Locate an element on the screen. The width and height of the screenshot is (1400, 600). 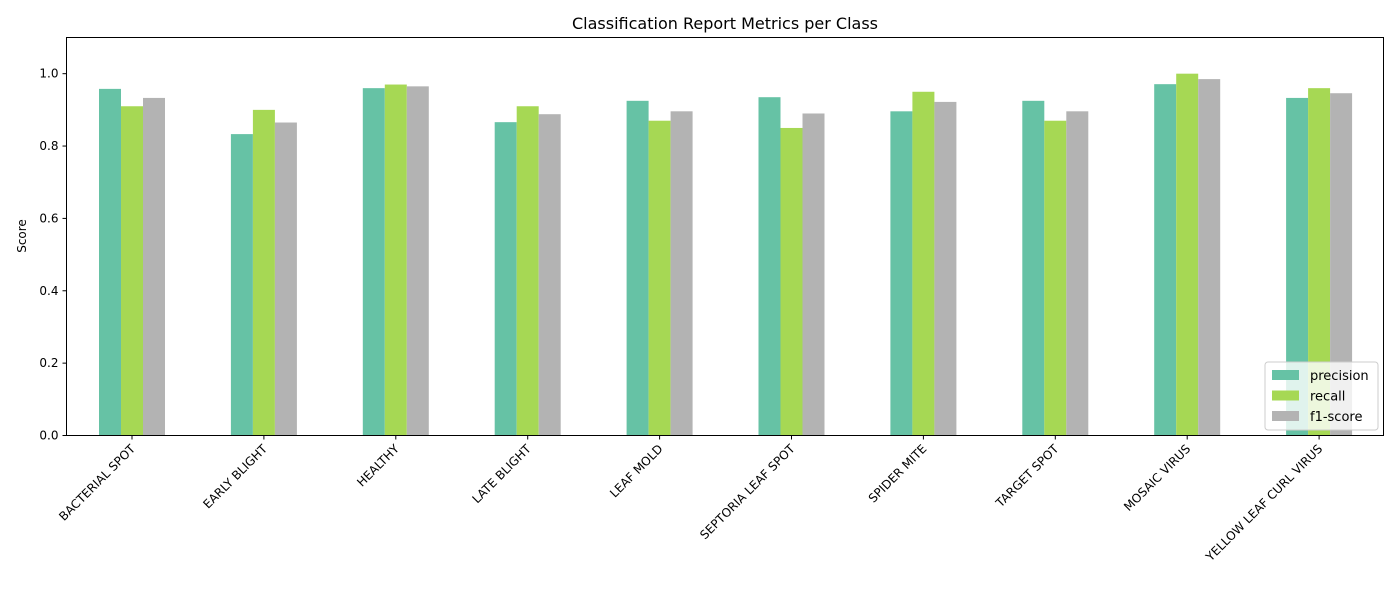
x-tick-label-0: BACTERIAL SPOT is located at coordinates (97, 482).